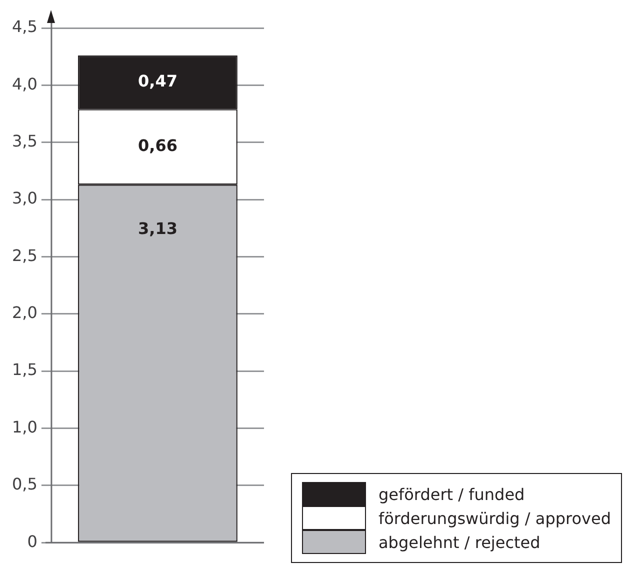 Image resolution: width=638 pixels, height=579 pixels. I want to click on legend-label: abgelehnt / rejected, so click(459, 542).